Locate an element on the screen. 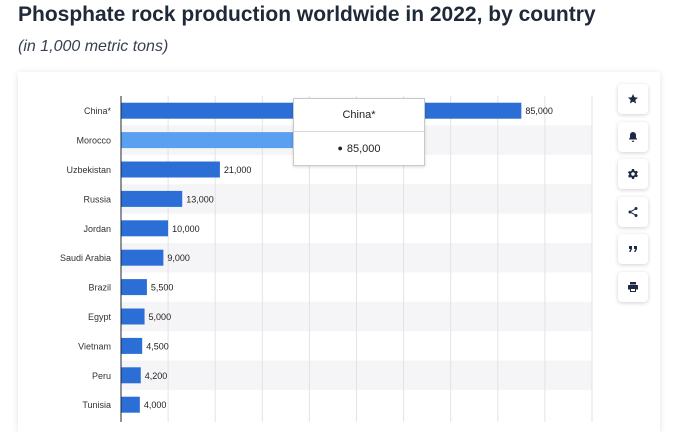 The width and height of the screenshot is (675, 432). chart-toolbar is located at coordinates (634, 196).